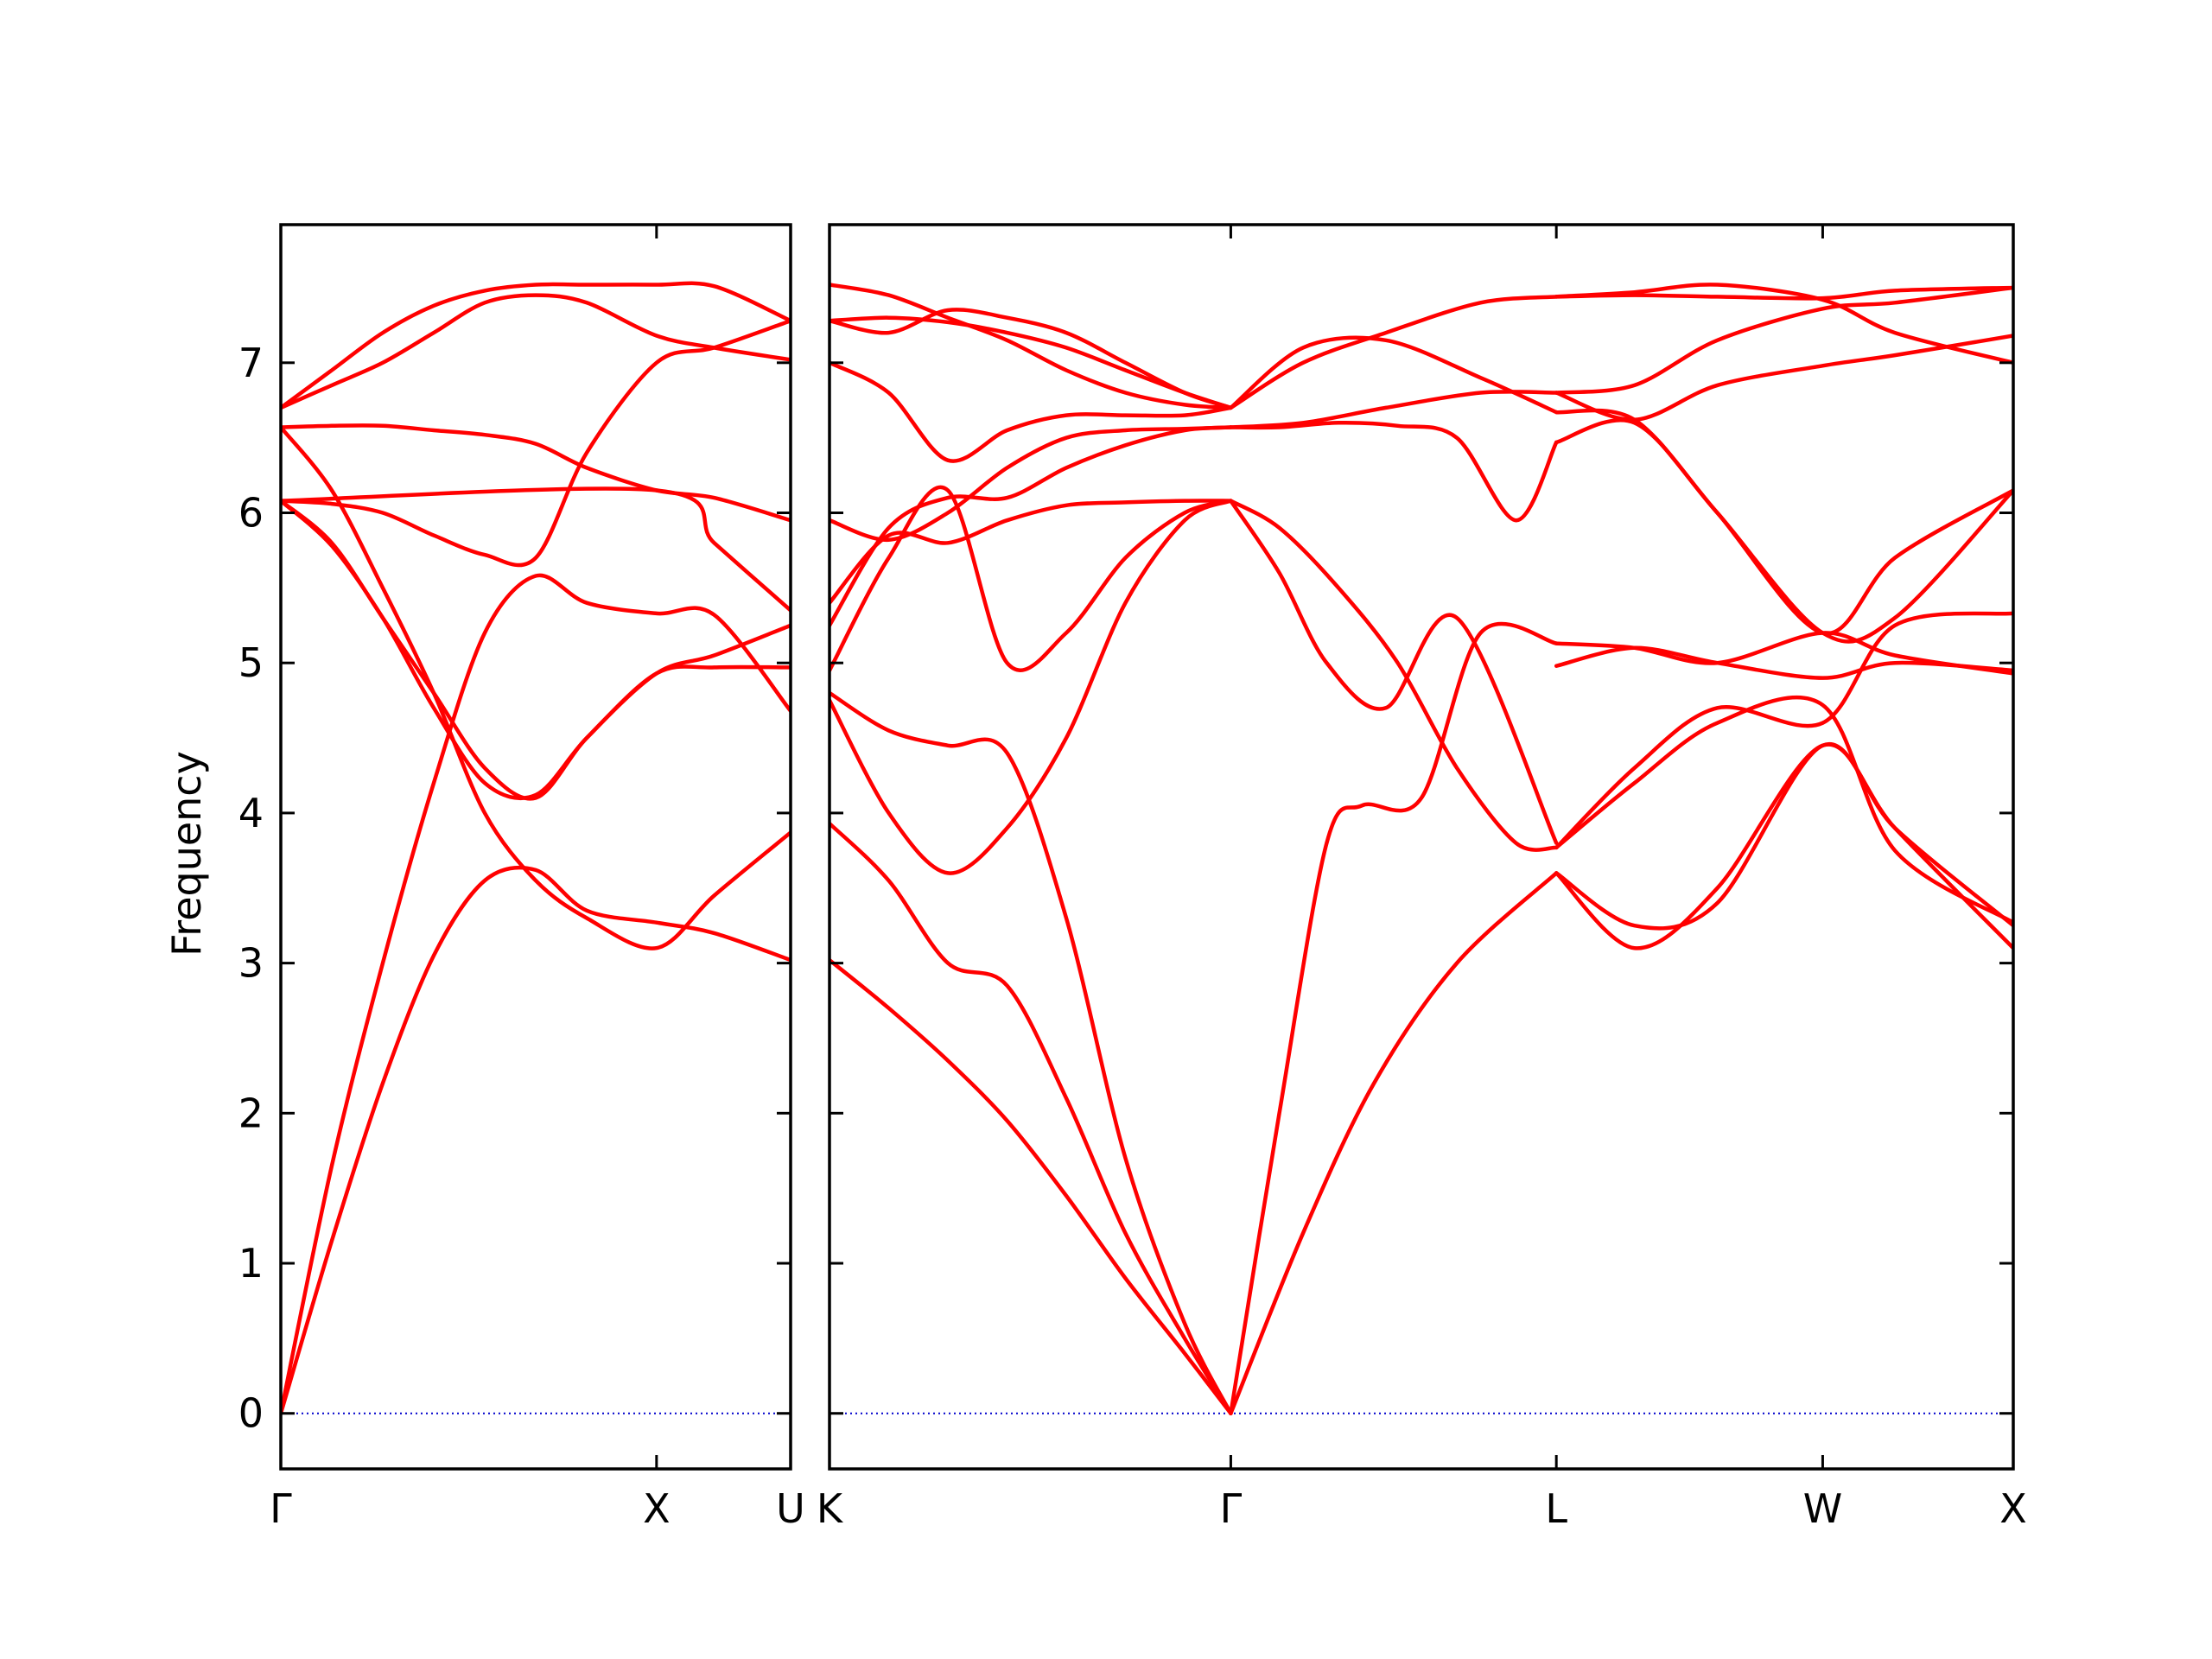  Describe the element at coordinates (251, 363) in the screenshot. I see `y-tick-label: 7` at that location.